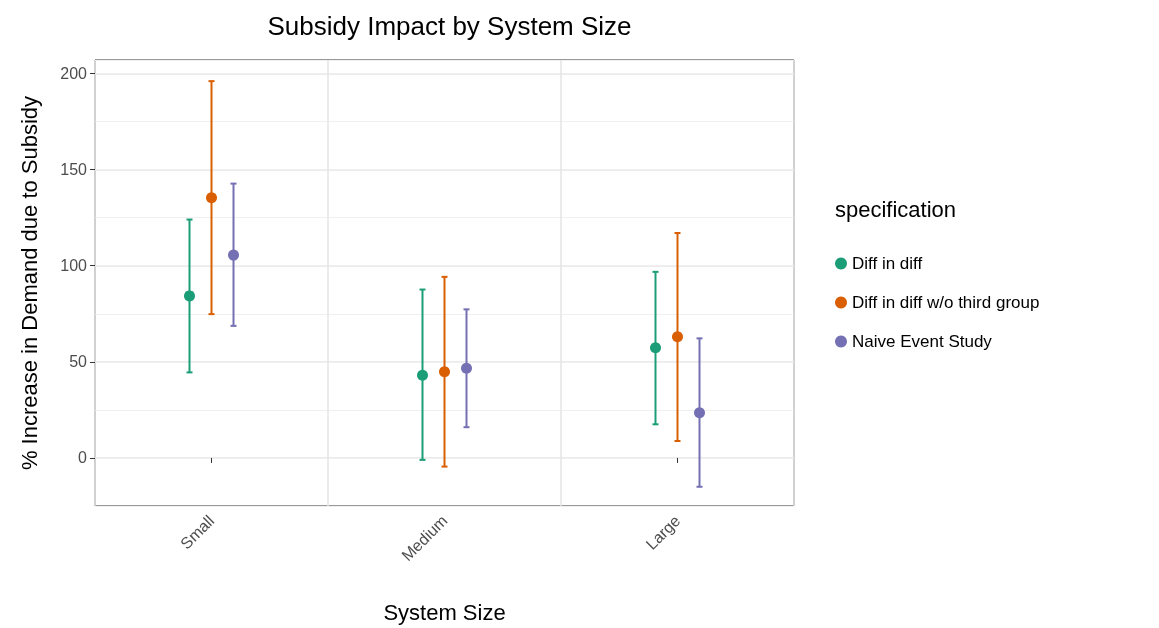 Image resolution: width=1159 pixels, height=628 pixels. I want to click on legend-label: Diff in diff w/o third group, so click(946, 302).